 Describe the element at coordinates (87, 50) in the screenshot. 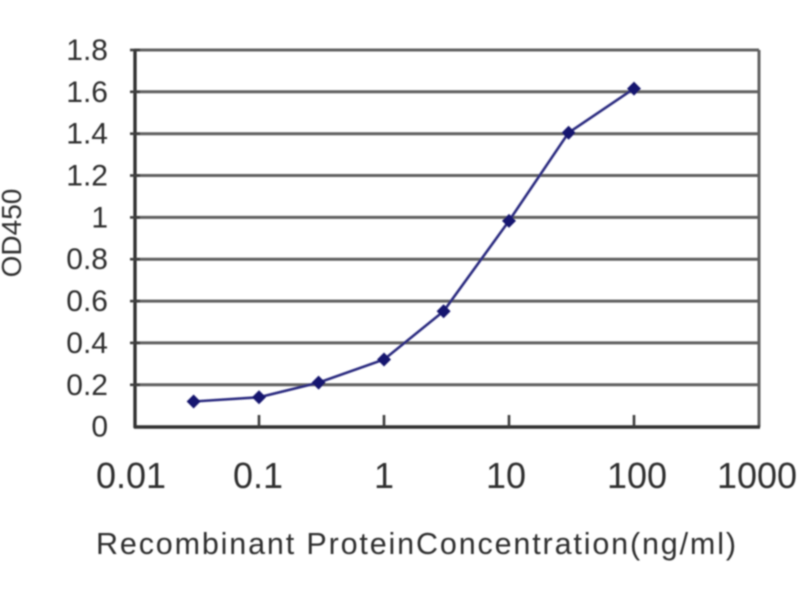

I see `svg-text: 1.8` at that location.